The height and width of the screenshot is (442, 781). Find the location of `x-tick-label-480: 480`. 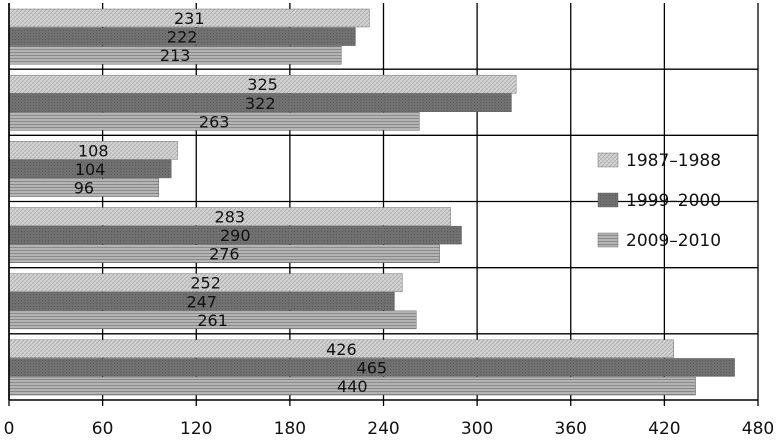

x-tick-label-480: 480 is located at coordinates (758, 429).